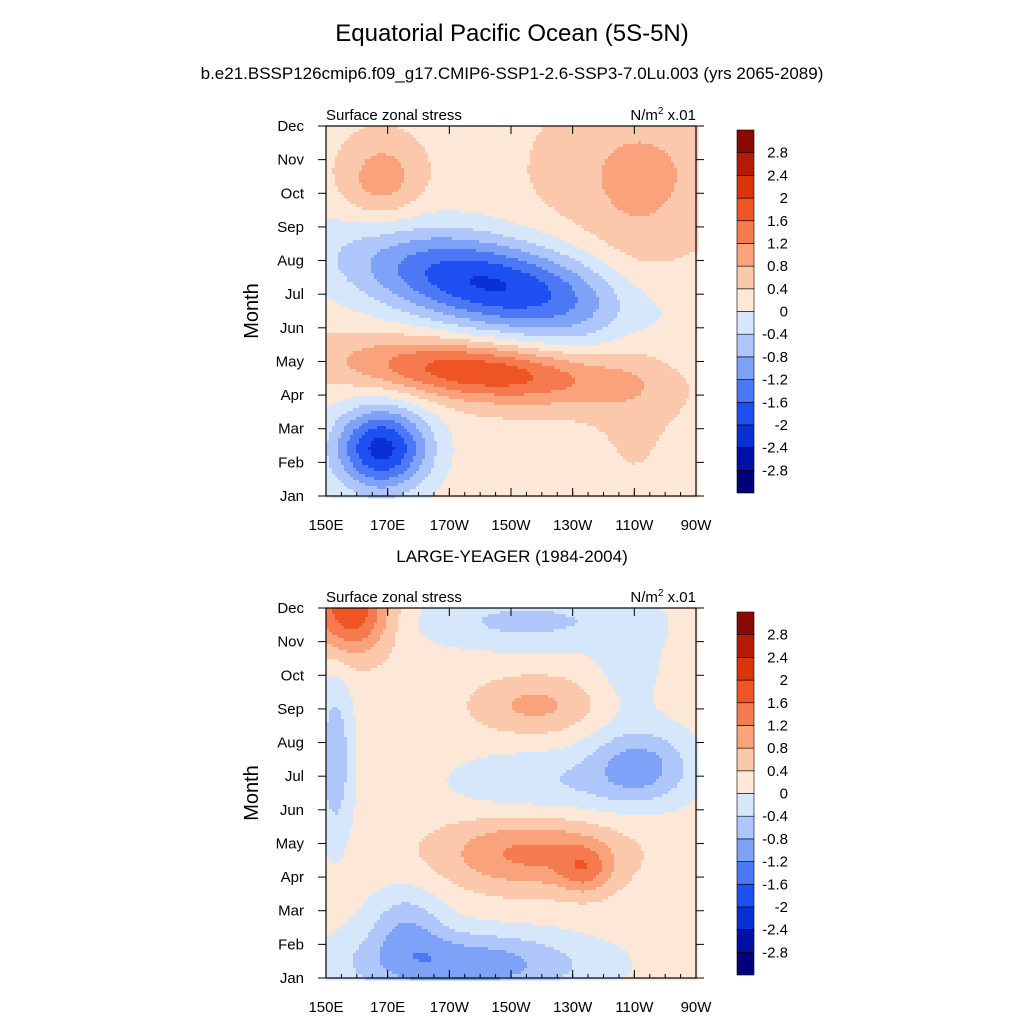  What do you see at coordinates (775, 952) in the screenshot?
I see `colorbar-label: -2.8` at bounding box center [775, 952].